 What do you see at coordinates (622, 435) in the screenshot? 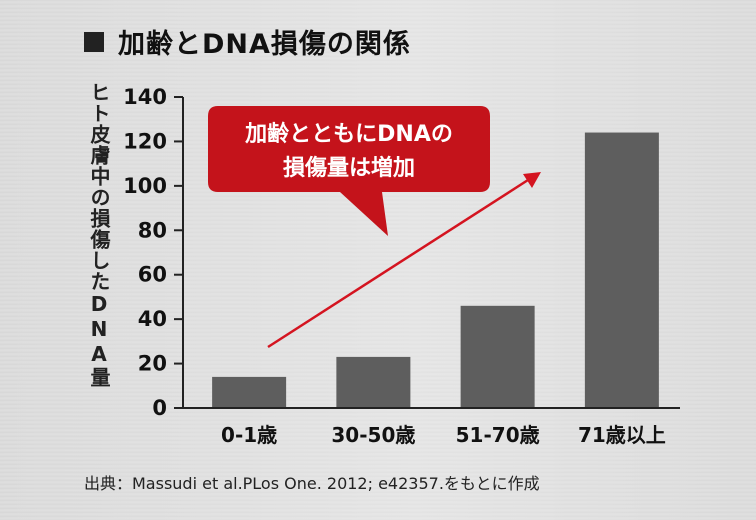
I see `x-tick-label: 71歳以上` at bounding box center [622, 435].